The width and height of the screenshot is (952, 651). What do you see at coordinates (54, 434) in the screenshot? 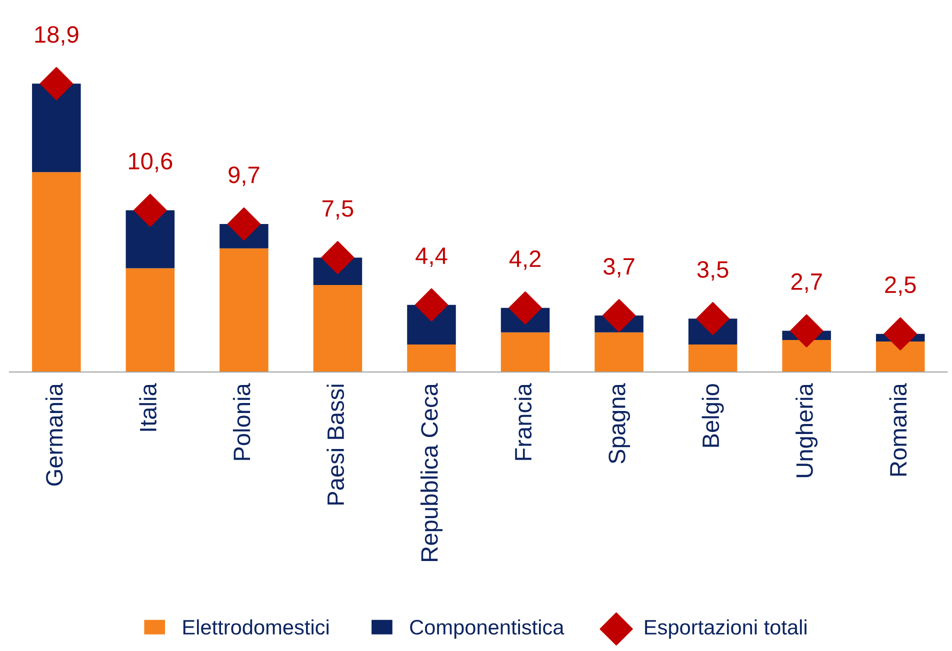
I see `x-tick-label: Germania` at bounding box center [54, 434].